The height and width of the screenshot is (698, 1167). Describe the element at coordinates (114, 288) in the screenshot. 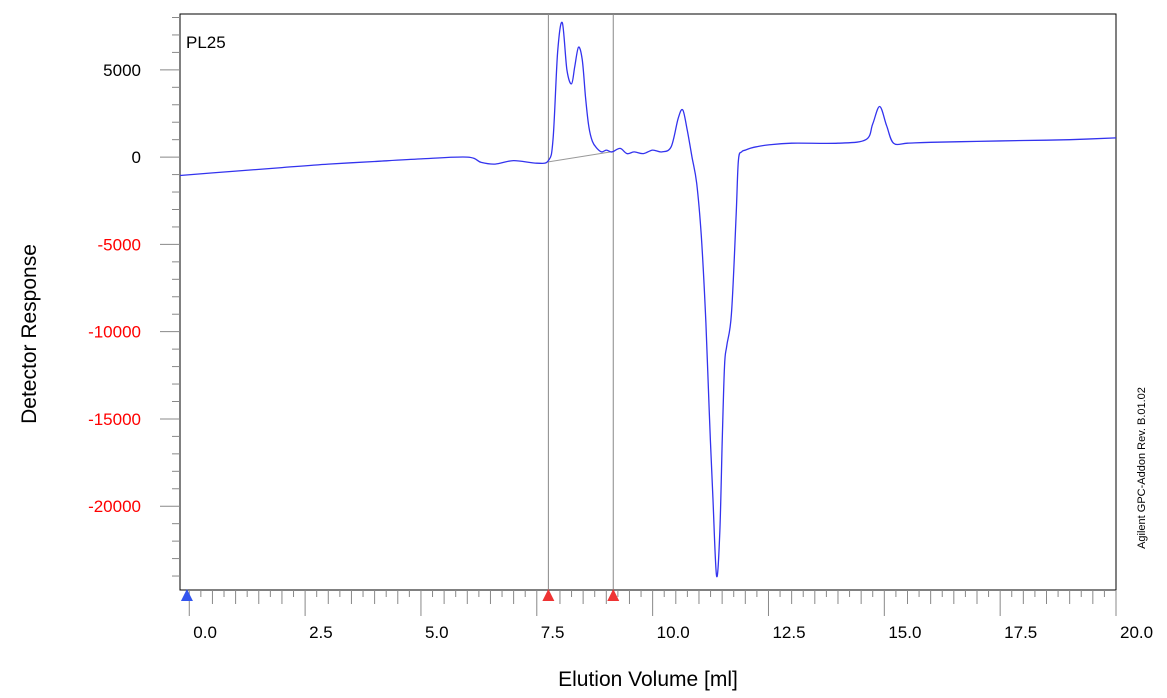

I see `y-axis-tick-labels: 5000 0 -5000 -10000 -15000 -20000` at that location.